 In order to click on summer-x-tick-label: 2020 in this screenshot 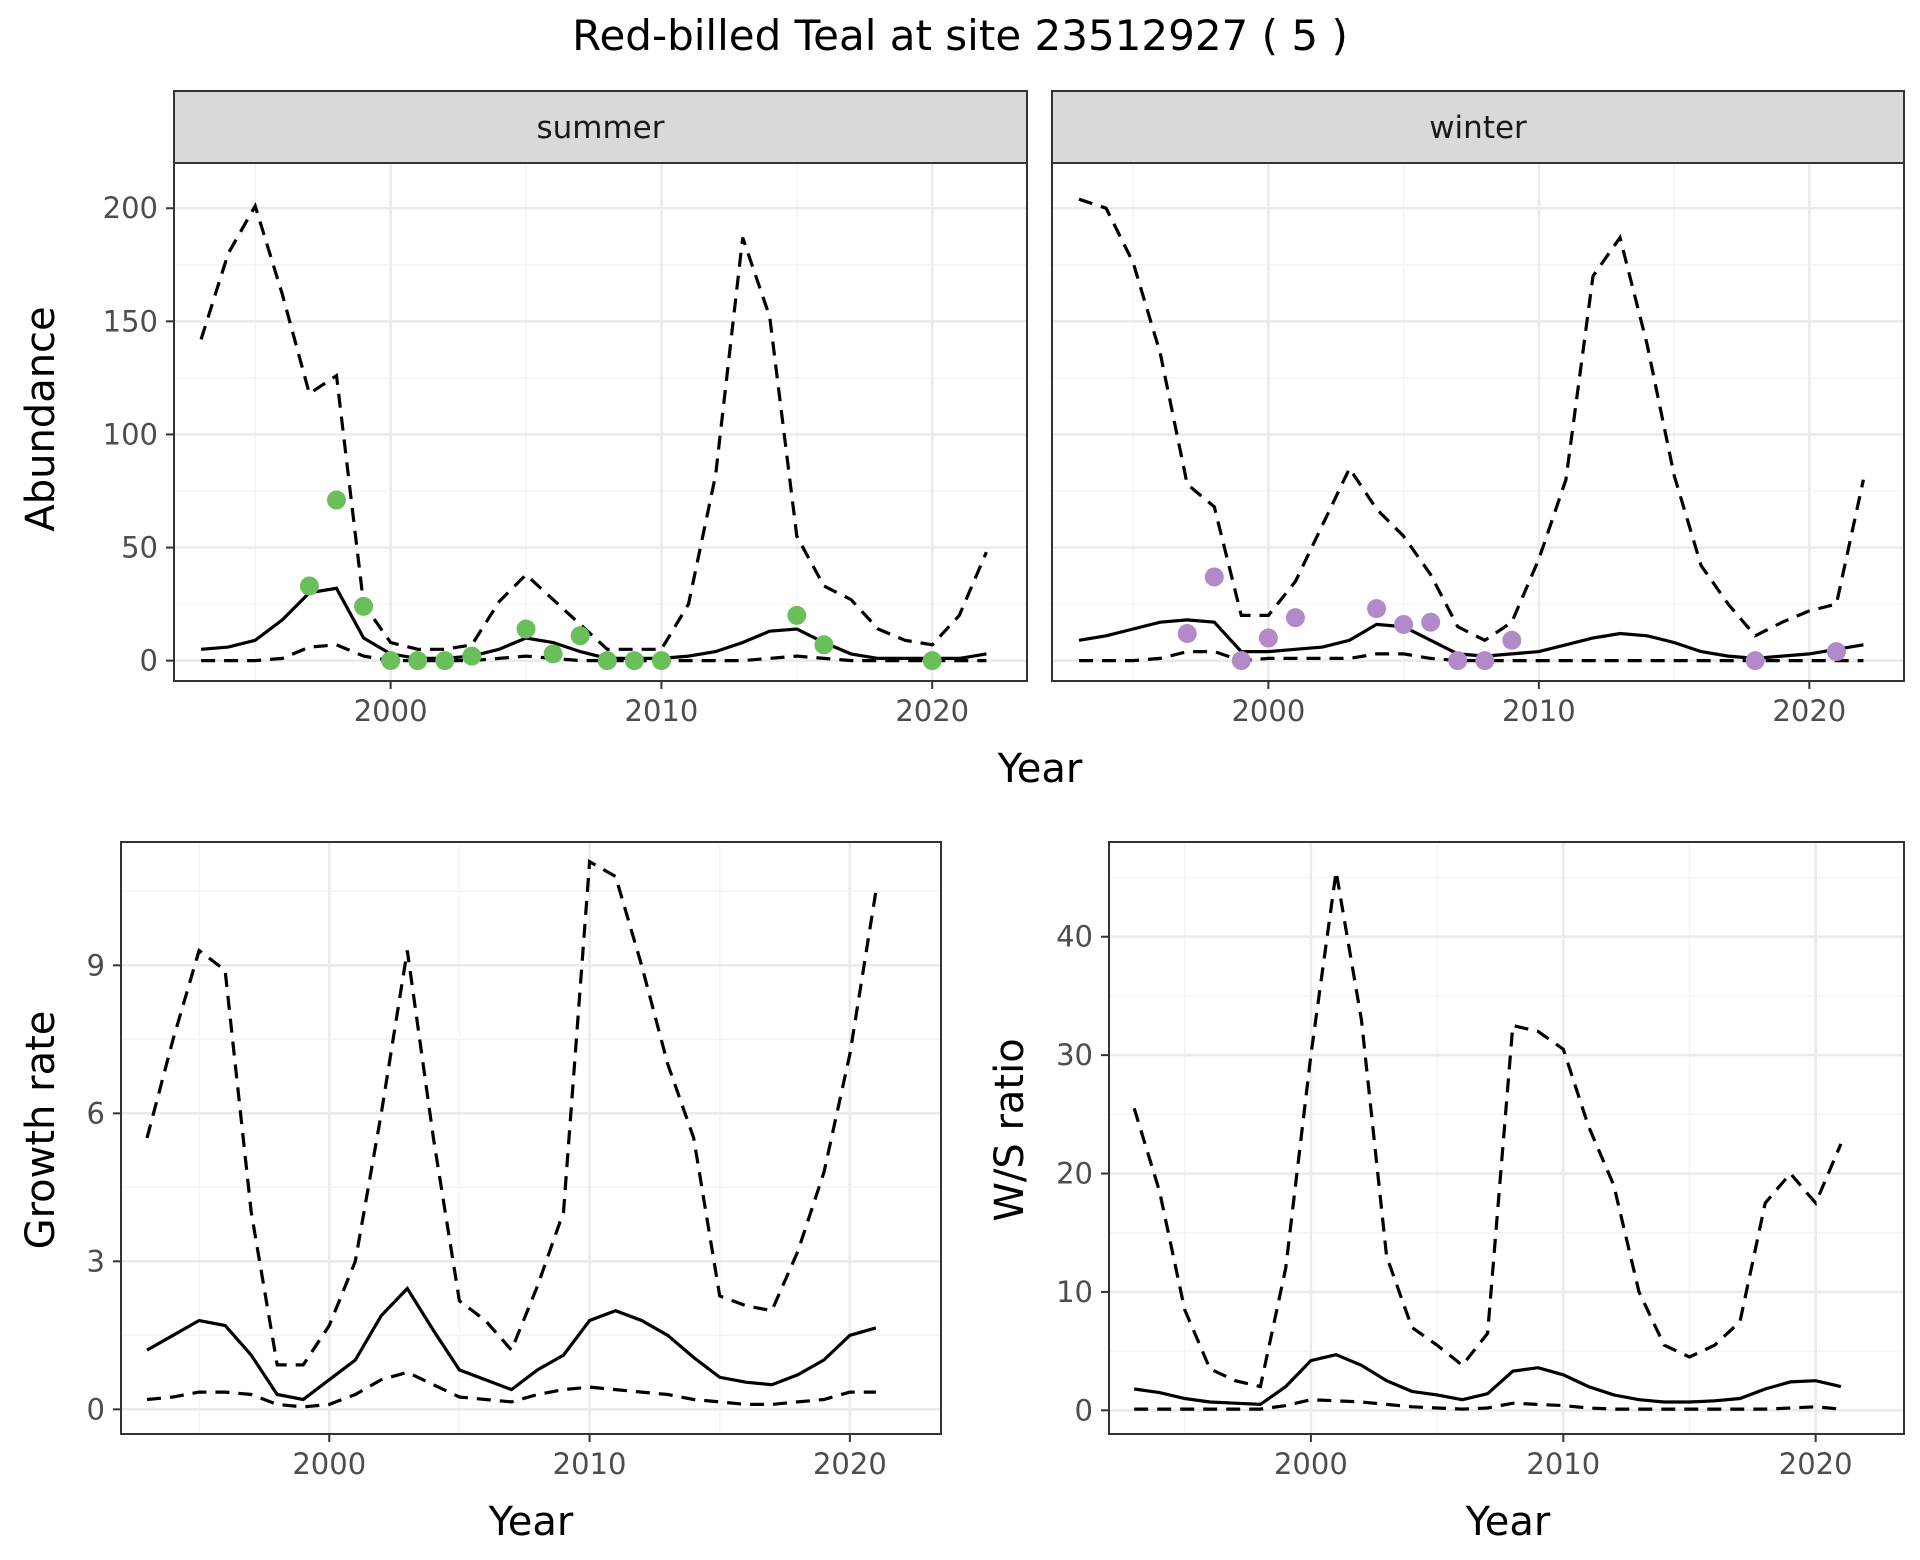, I will do `click(932, 711)`.